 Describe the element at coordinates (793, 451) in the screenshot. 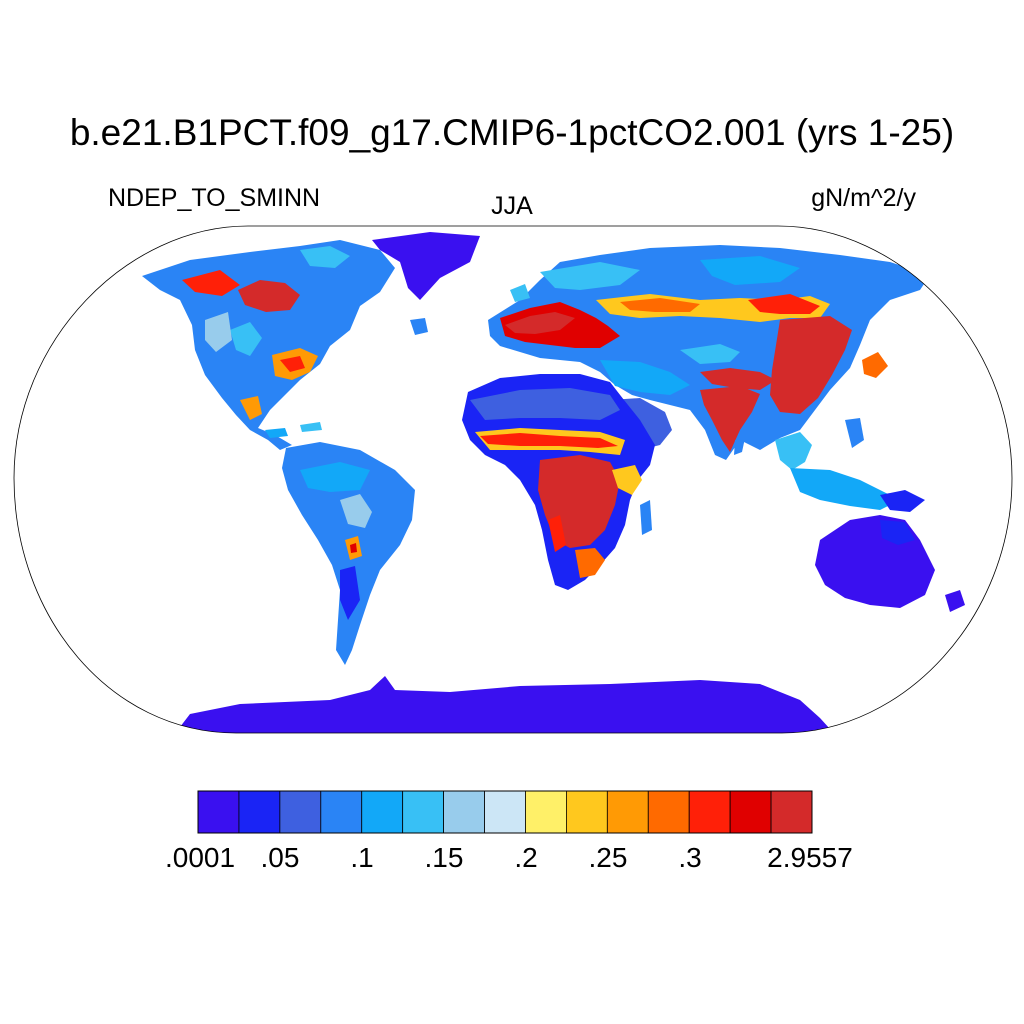

I see `se-asia` at that location.